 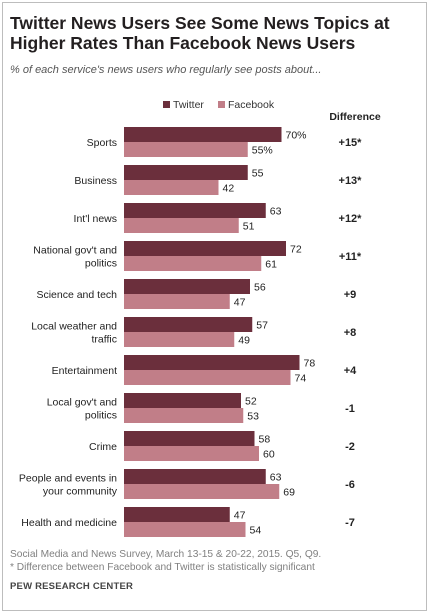 I want to click on value-label-facebook: 61, so click(x=271, y=265).